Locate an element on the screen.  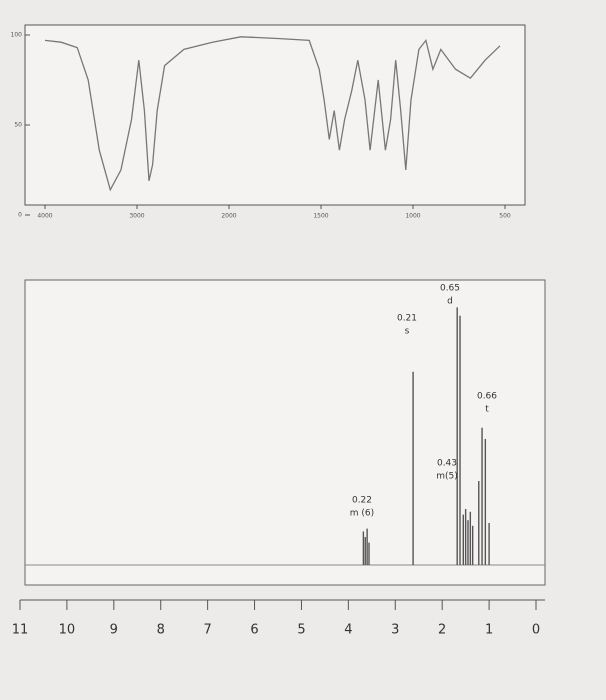
x-tick-label: 5 is located at coordinates (301, 630).